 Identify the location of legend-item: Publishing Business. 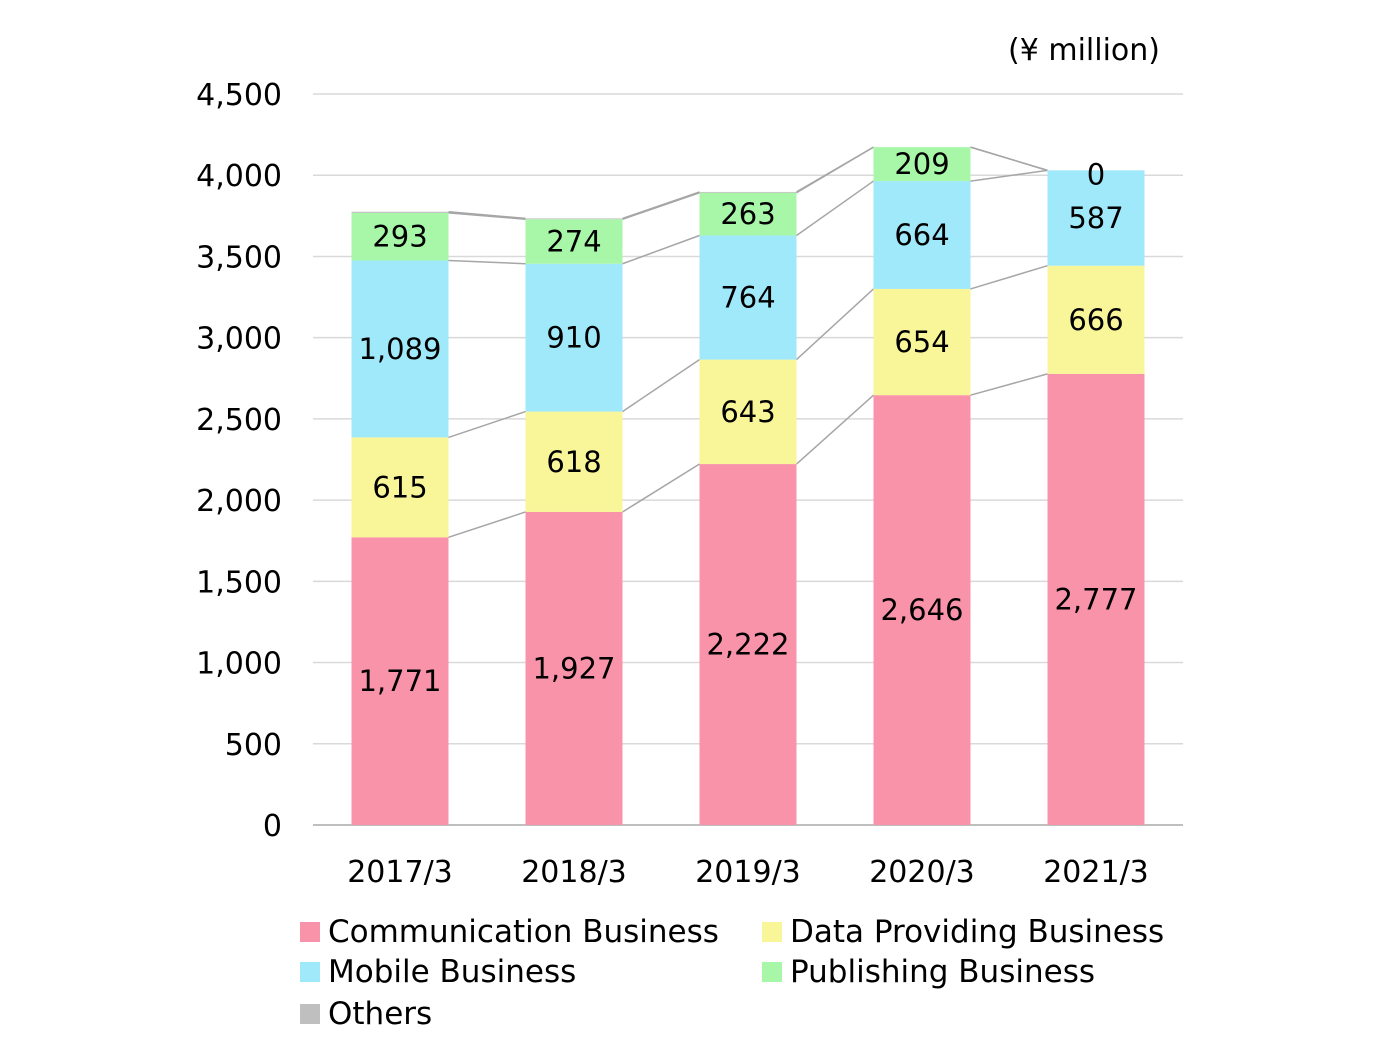
(928, 972).